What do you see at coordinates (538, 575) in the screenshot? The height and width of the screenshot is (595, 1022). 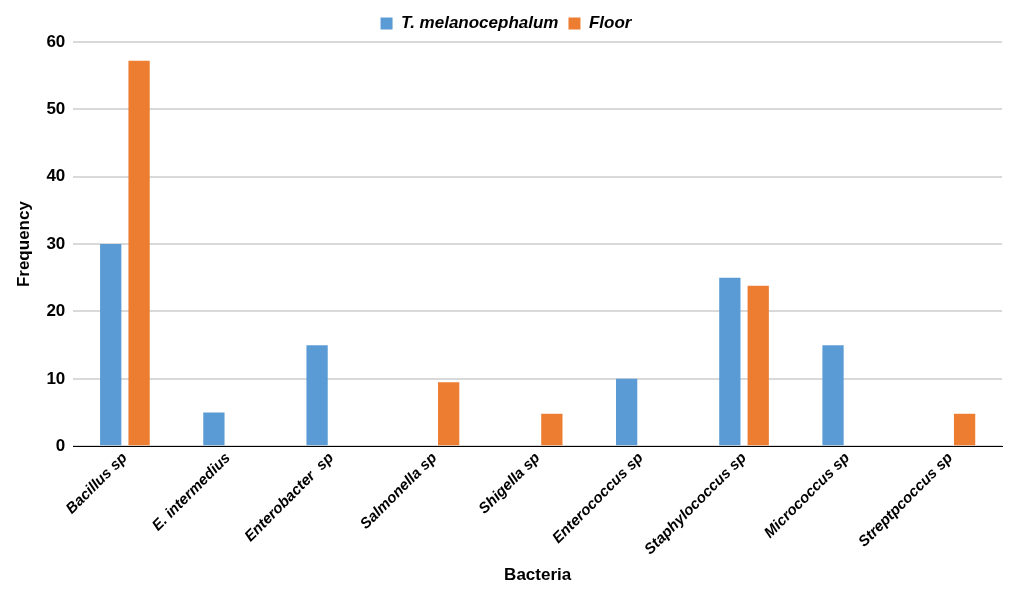 I see `x-axis-title: Bacteria` at bounding box center [538, 575].